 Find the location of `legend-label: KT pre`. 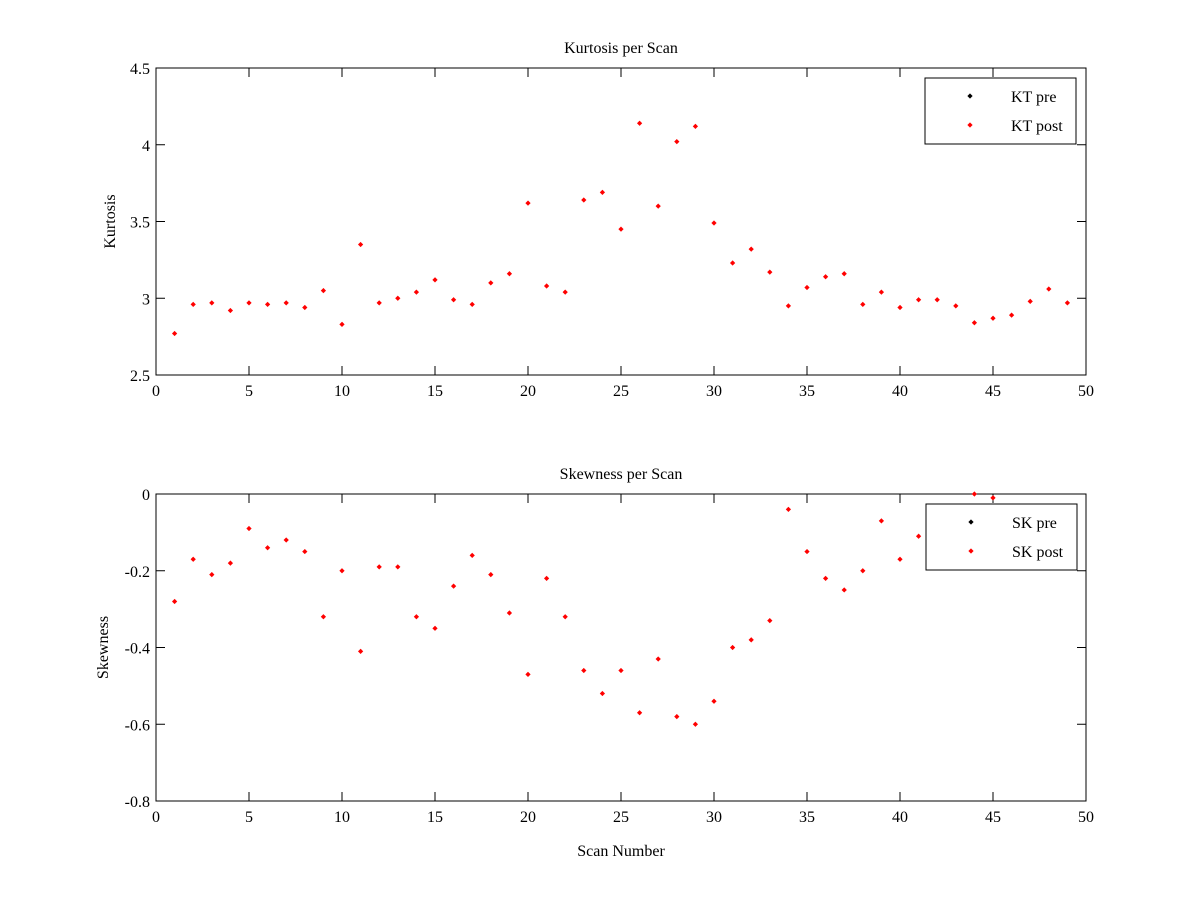

legend-label: KT pre is located at coordinates (1033, 97).